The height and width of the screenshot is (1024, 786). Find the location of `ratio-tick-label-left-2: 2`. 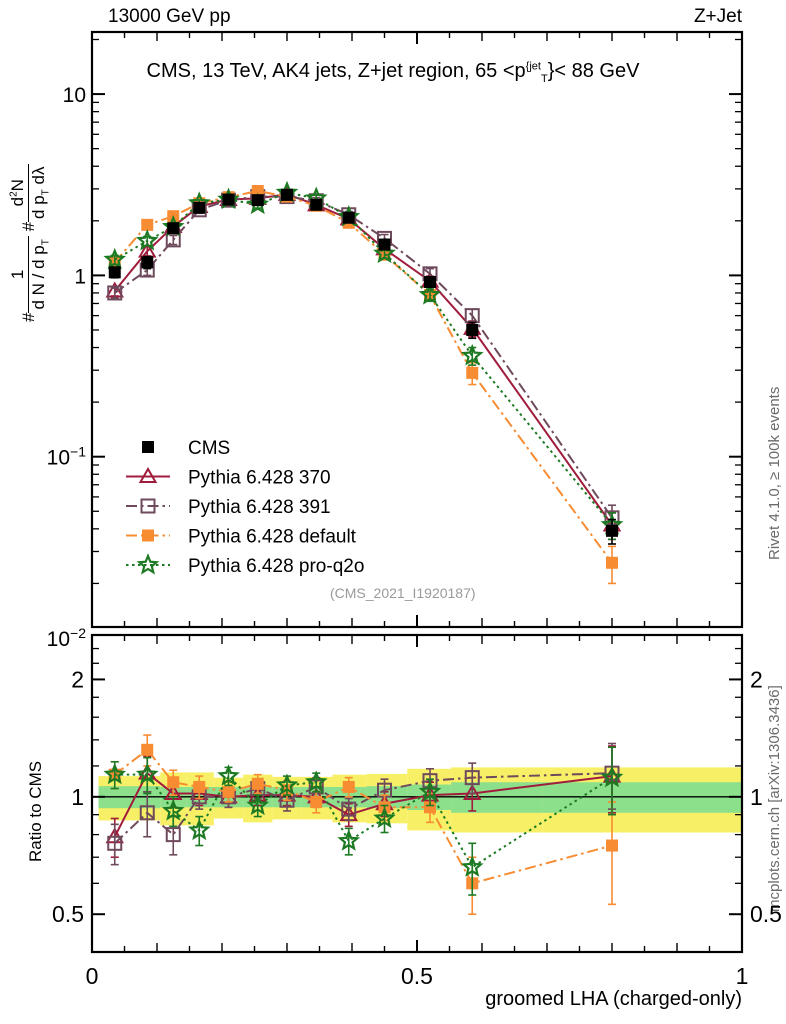

ratio-tick-label-left-2: 2 is located at coordinates (77, 679).